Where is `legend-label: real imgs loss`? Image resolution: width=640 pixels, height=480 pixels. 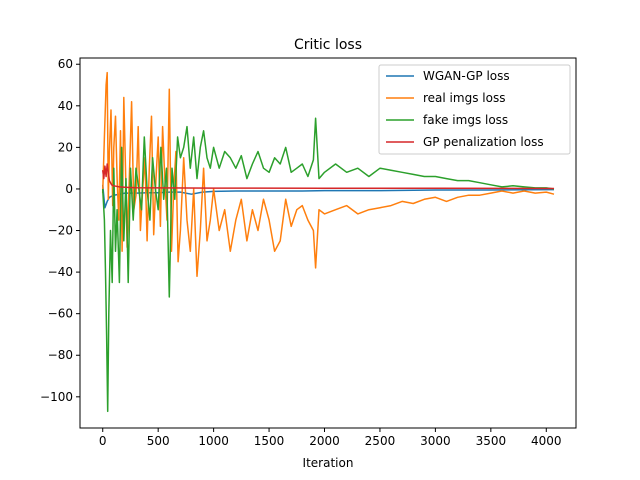
legend-label: real imgs loss is located at coordinates (464, 98).